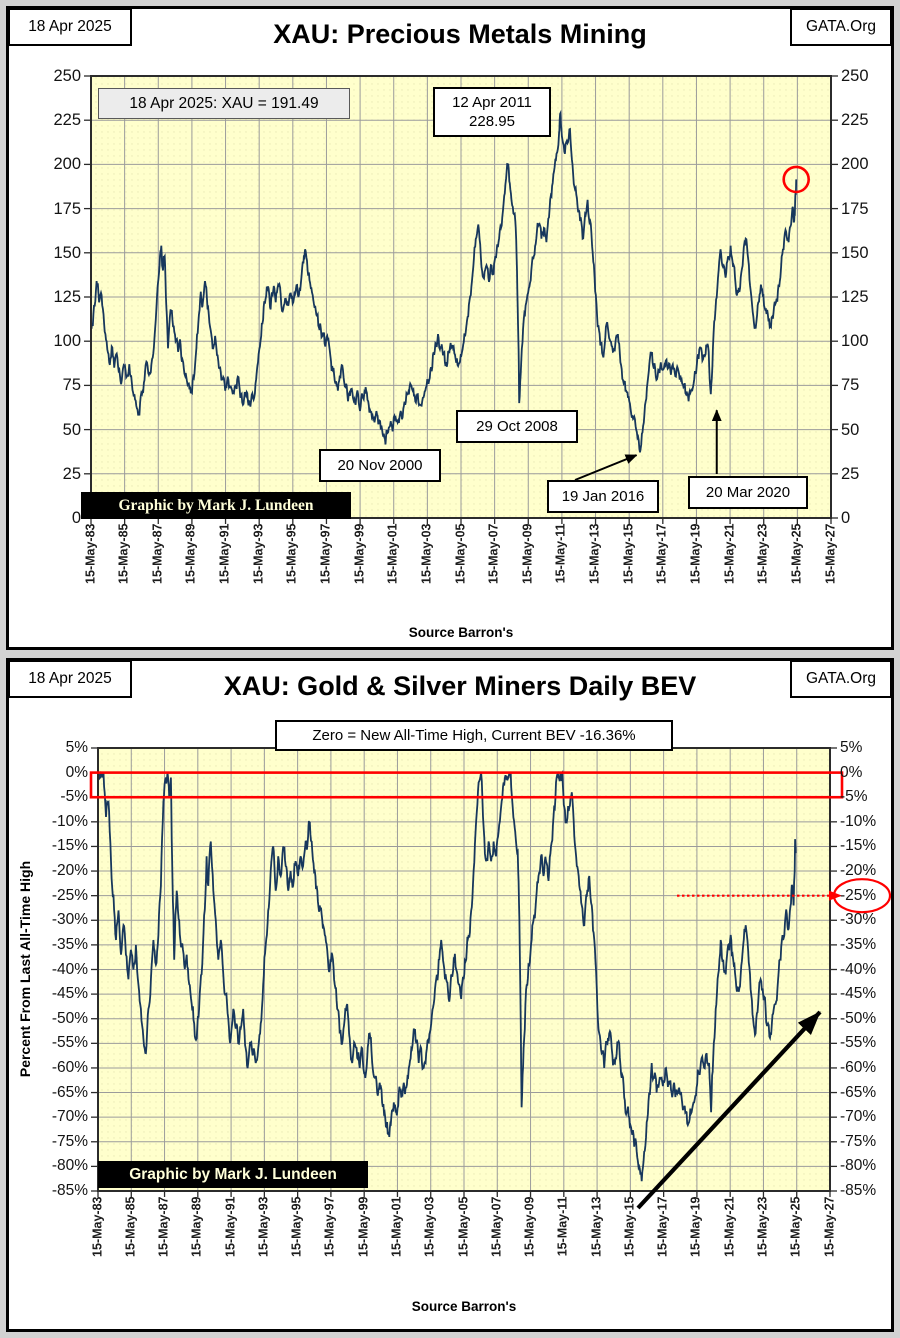 The height and width of the screenshot is (1338, 900). Describe the element at coordinates (67, 297) in the screenshot. I see `y-tick-label-left: 125` at that location.